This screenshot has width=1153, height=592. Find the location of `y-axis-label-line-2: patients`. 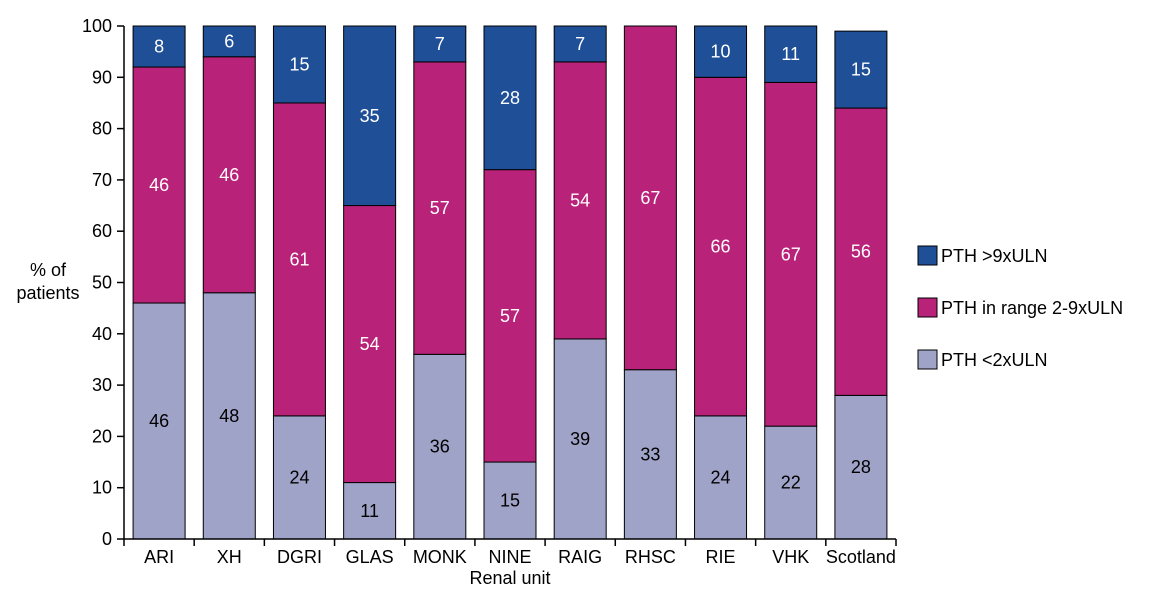

y-axis-label-line-2: patients is located at coordinates (47, 293).